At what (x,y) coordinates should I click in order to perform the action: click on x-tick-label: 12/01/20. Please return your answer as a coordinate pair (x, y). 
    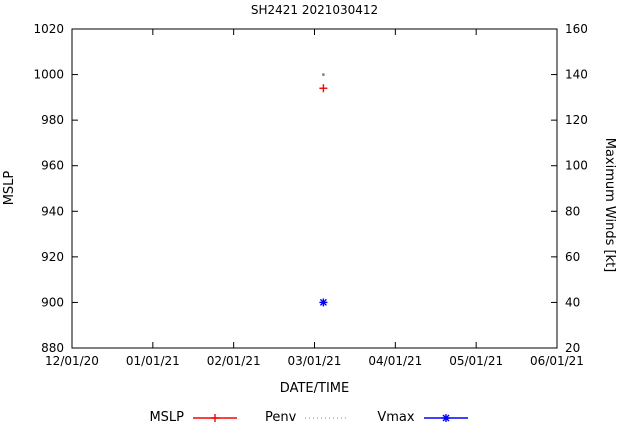
    Looking at the image, I should click on (72, 361).